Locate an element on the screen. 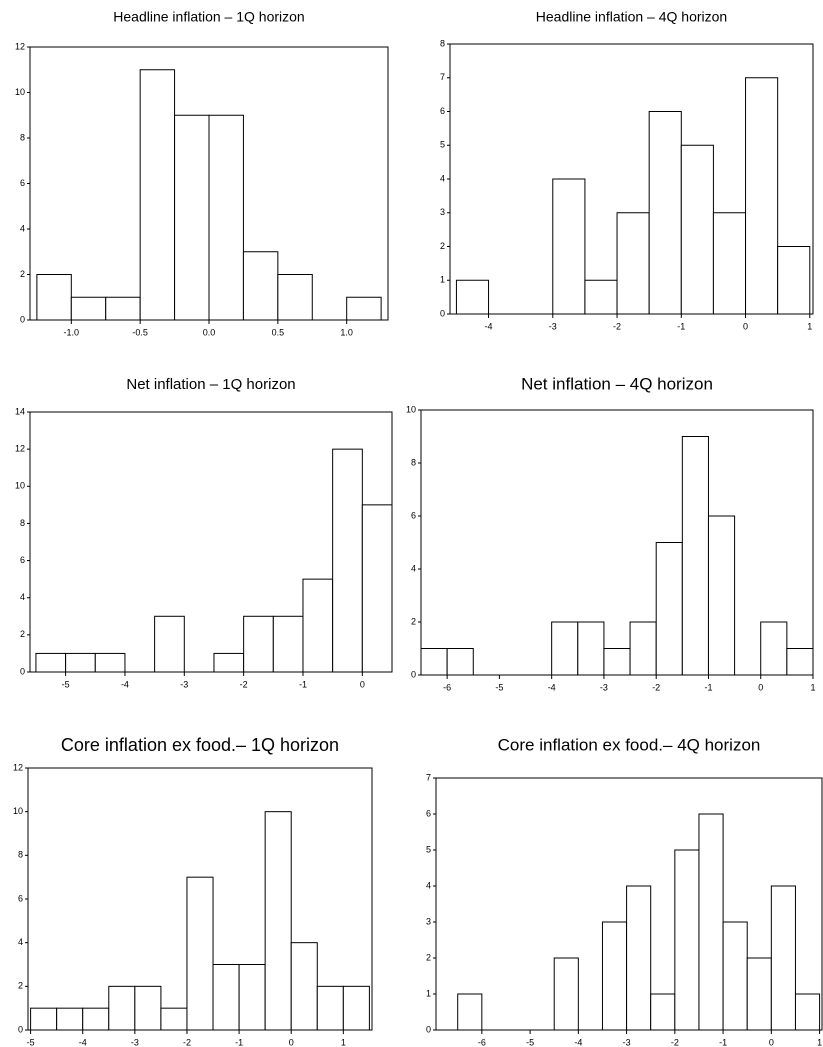  y-tick-label: 1 is located at coordinates (442, 280).